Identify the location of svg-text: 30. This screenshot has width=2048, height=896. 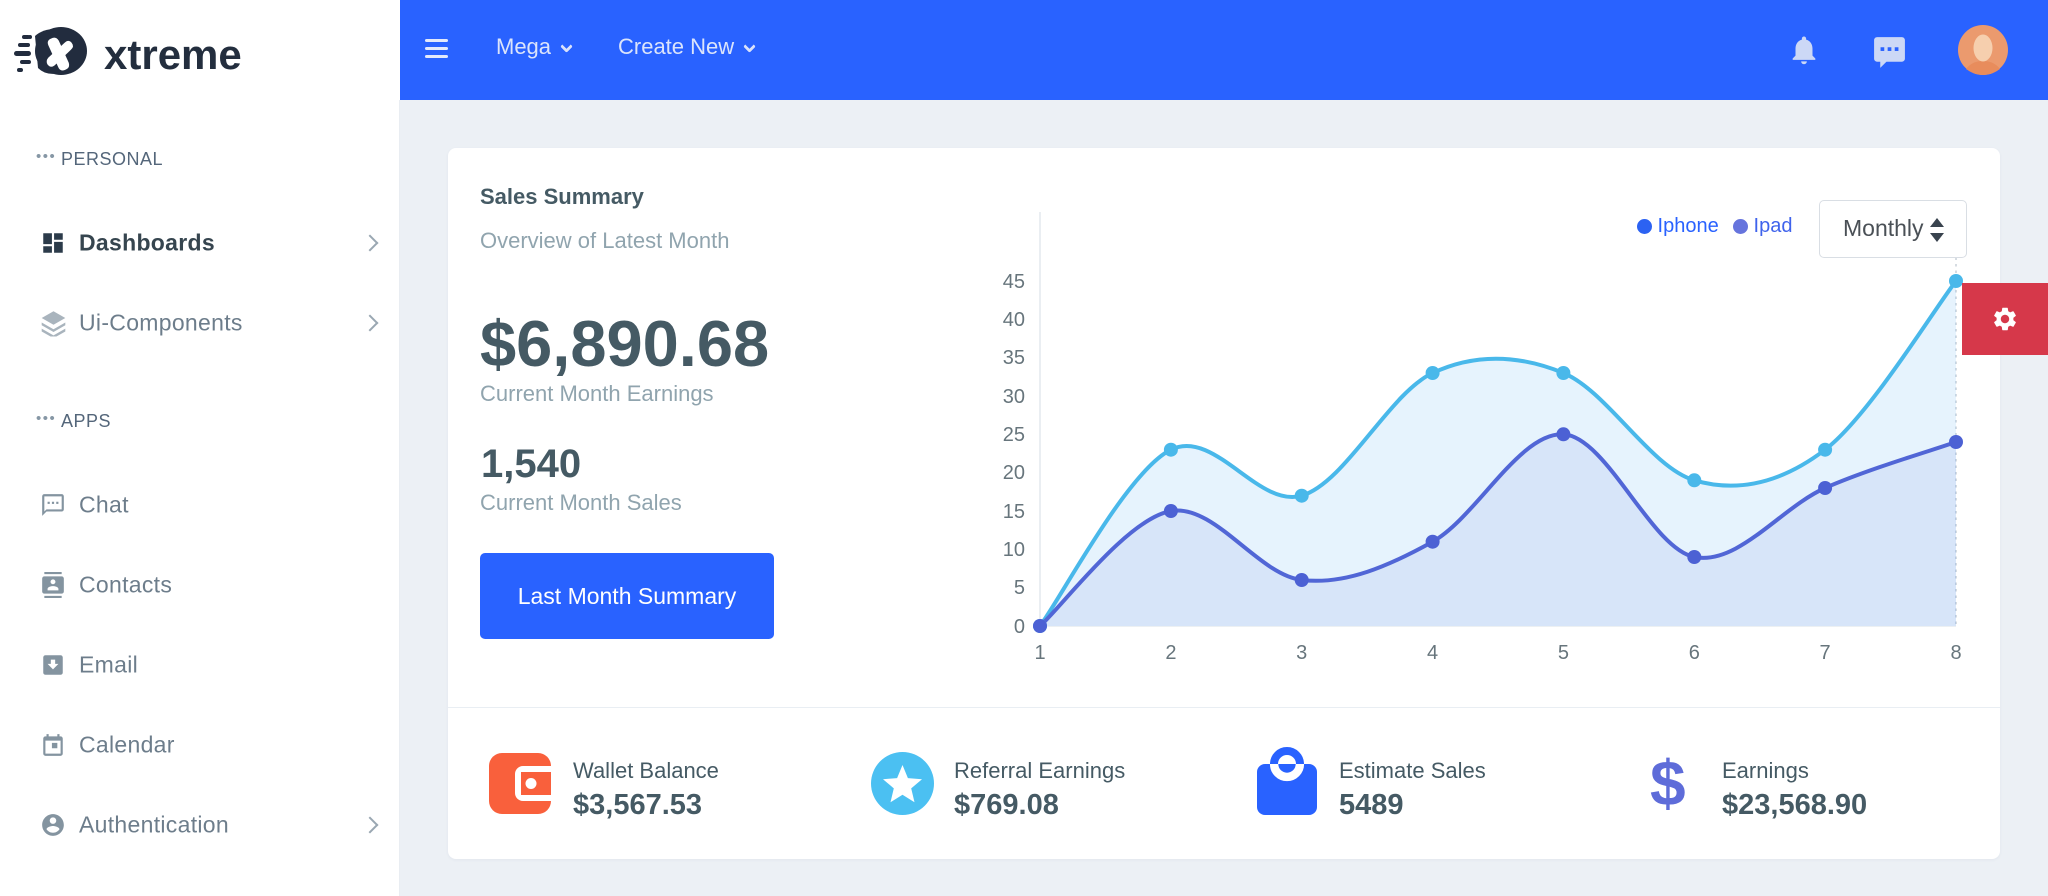
(1014, 397).